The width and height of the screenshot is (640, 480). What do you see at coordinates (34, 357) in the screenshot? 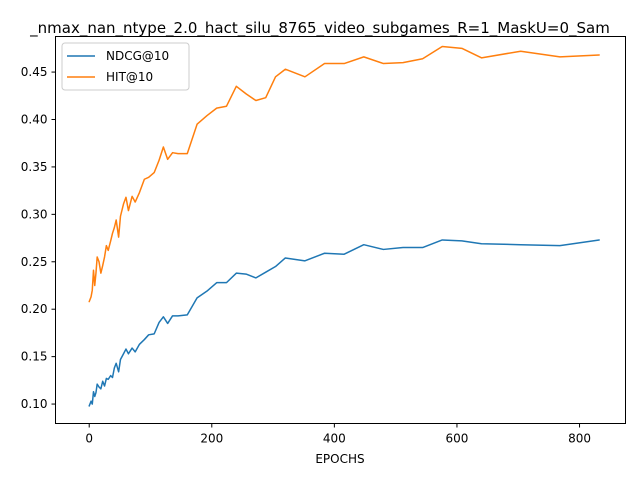
I see `y-tick-label: 0.15` at bounding box center [34, 357].